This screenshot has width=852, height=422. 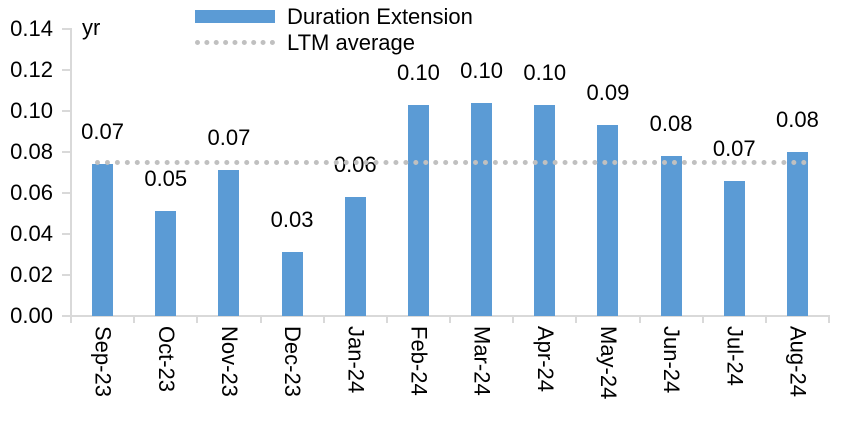 I want to click on legend-swatch-dotted-line-icon, so click(x=235, y=42).